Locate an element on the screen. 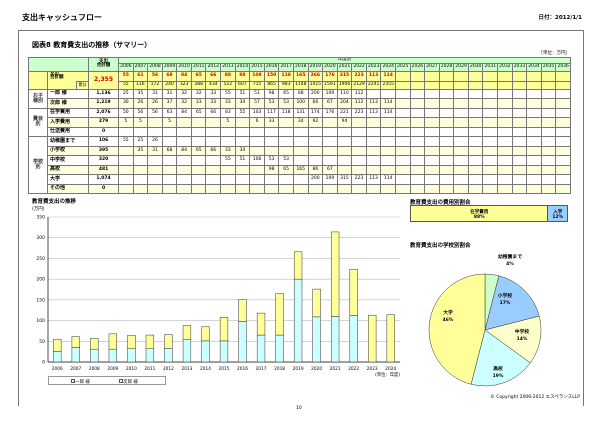  x-tick-label: 2008 is located at coordinates (94, 369).